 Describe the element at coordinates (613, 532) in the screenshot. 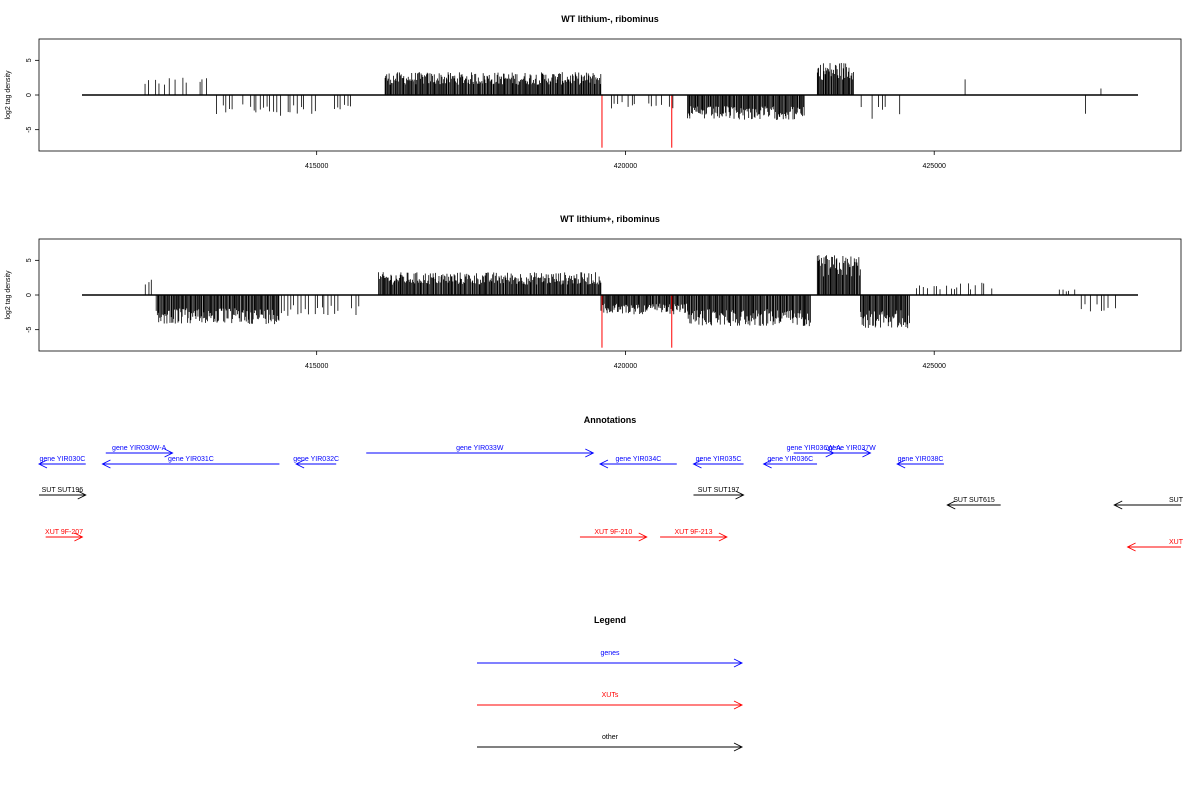

I see `feature-label: XUT 9F-210` at that location.